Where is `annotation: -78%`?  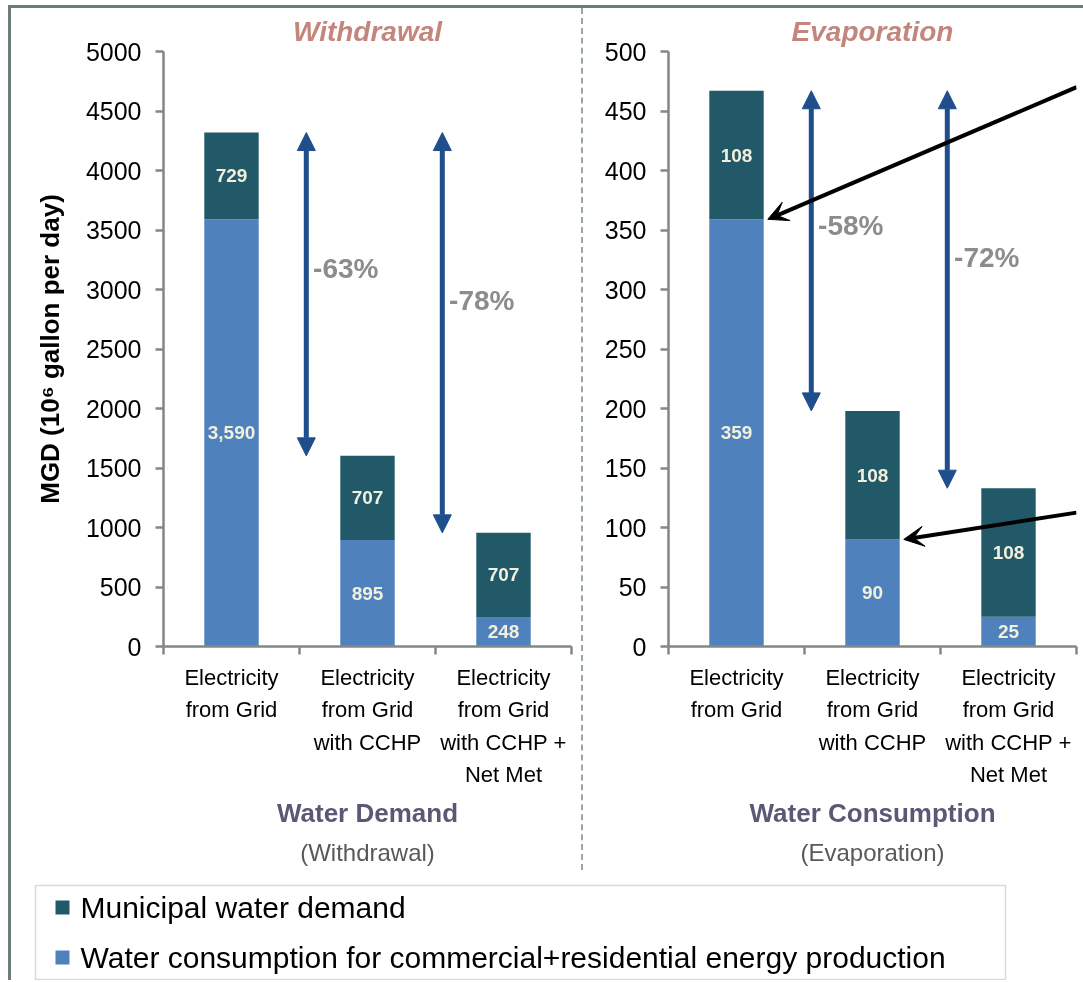 annotation: -78% is located at coordinates (482, 301).